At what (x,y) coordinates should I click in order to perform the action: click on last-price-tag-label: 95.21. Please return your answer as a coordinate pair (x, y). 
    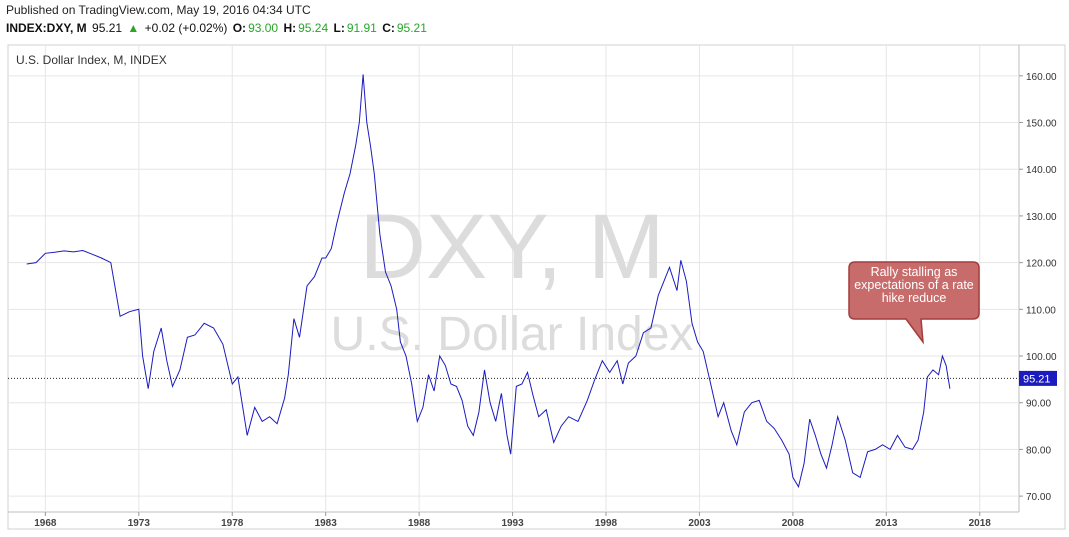
    Looking at the image, I should click on (1037, 379).